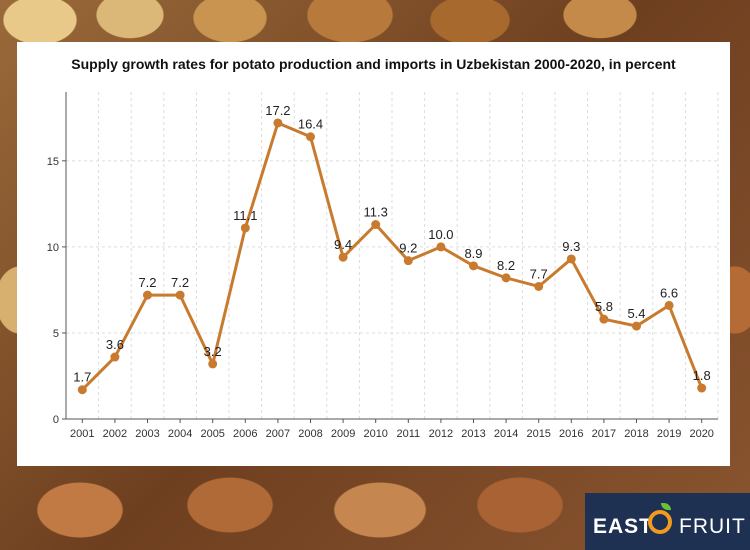  Describe the element at coordinates (701, 434) in the screenshot. I see `x-tick-label: 2020` at that location.